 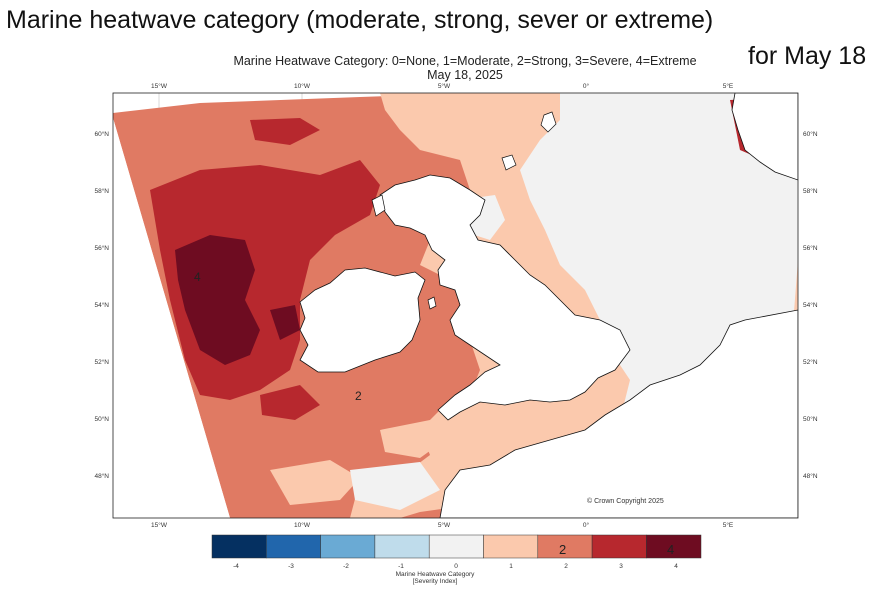 What do you see at coordinates (810, 476) in the screenshot?
I see `lat-tick-right: 48°N` at bounding box center [810, 476].